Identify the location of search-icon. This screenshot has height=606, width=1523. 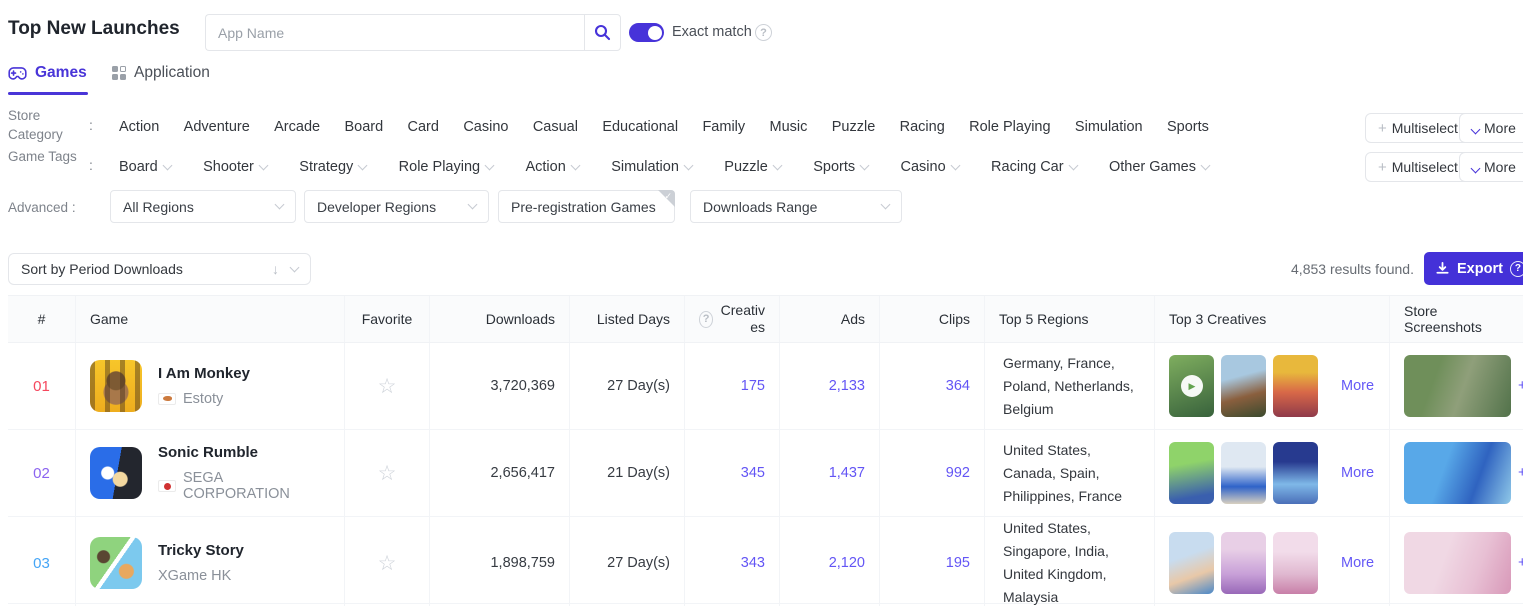
(602, 32).